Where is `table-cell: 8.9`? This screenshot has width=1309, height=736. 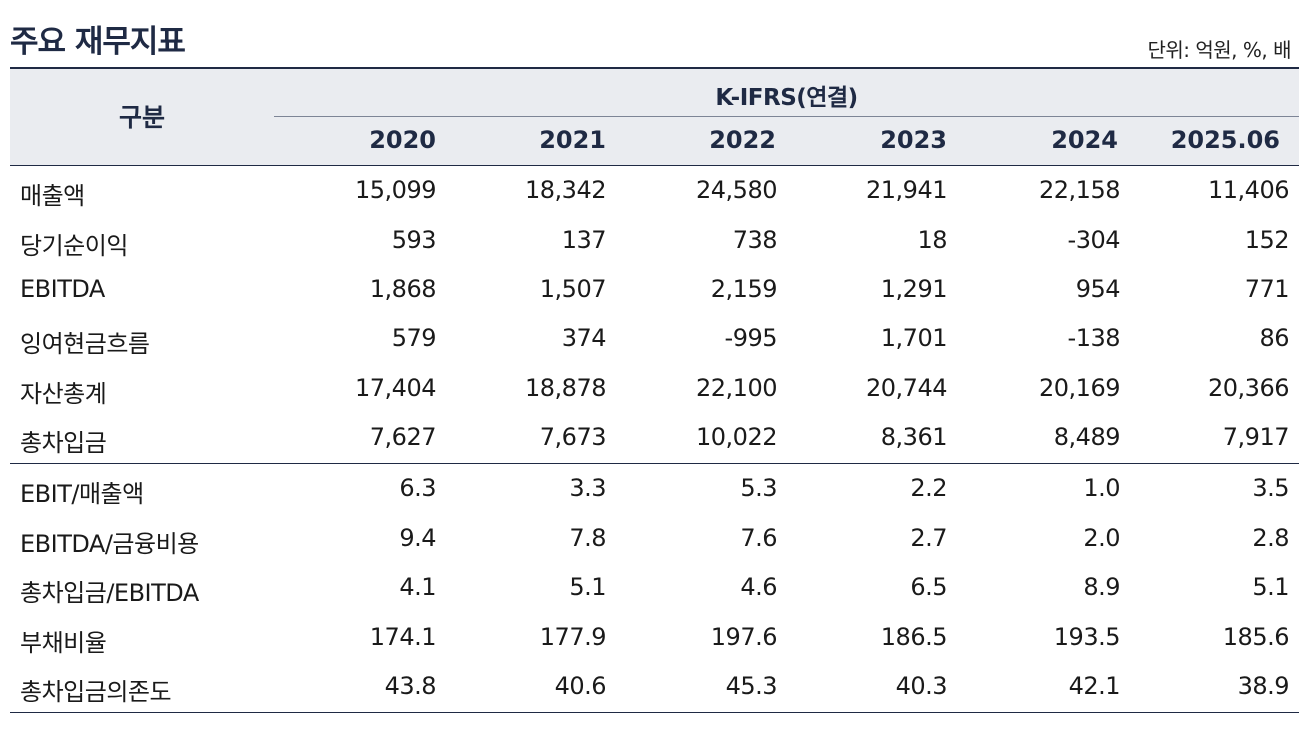
table-cell: 8.9 is located at coordinates (1101, 587).